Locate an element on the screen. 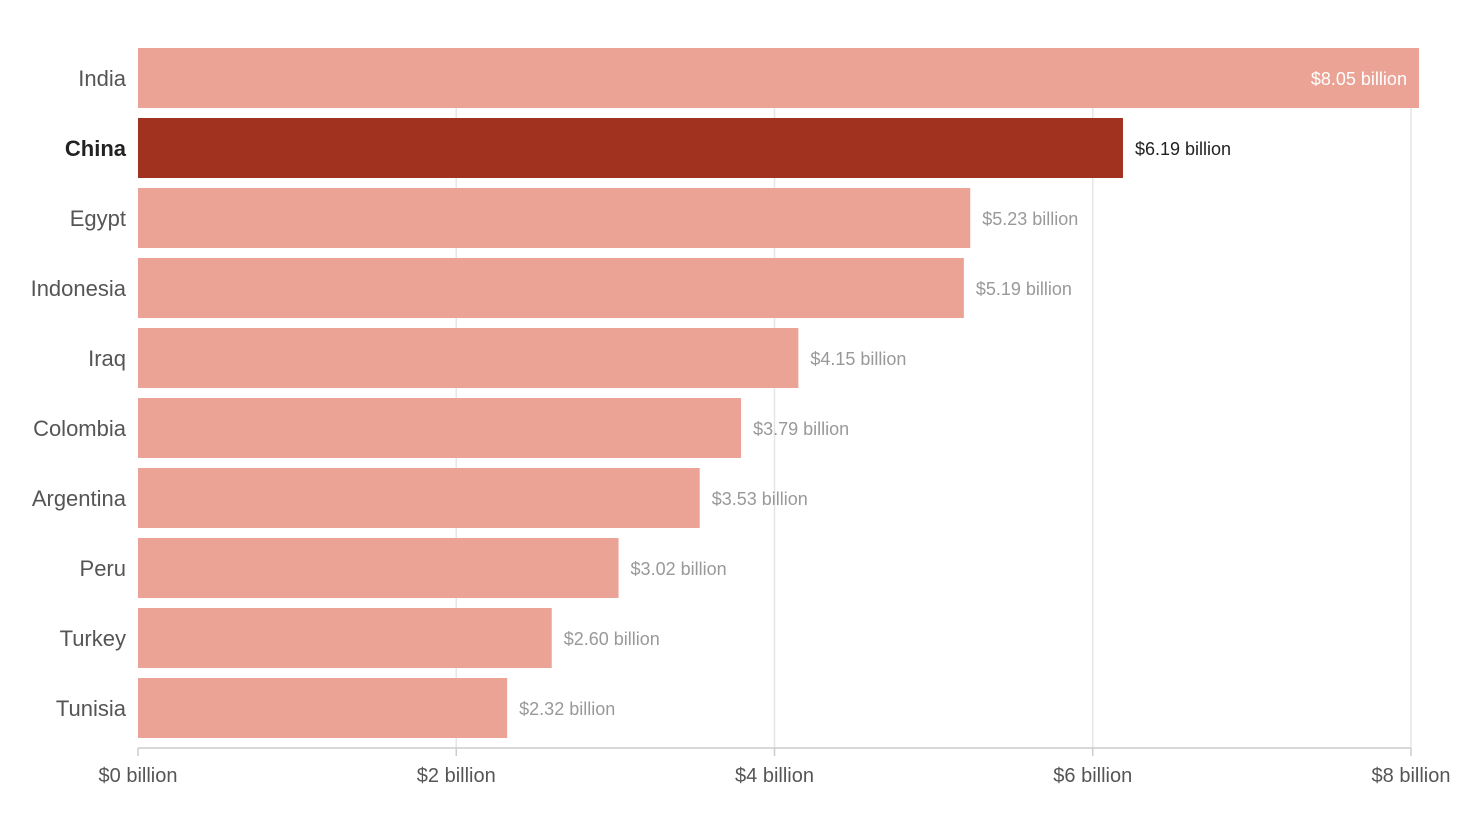 Image resolution: width=1467 pixels, height=825 pixels. bar-iraq is located at coordinates (468, 358).